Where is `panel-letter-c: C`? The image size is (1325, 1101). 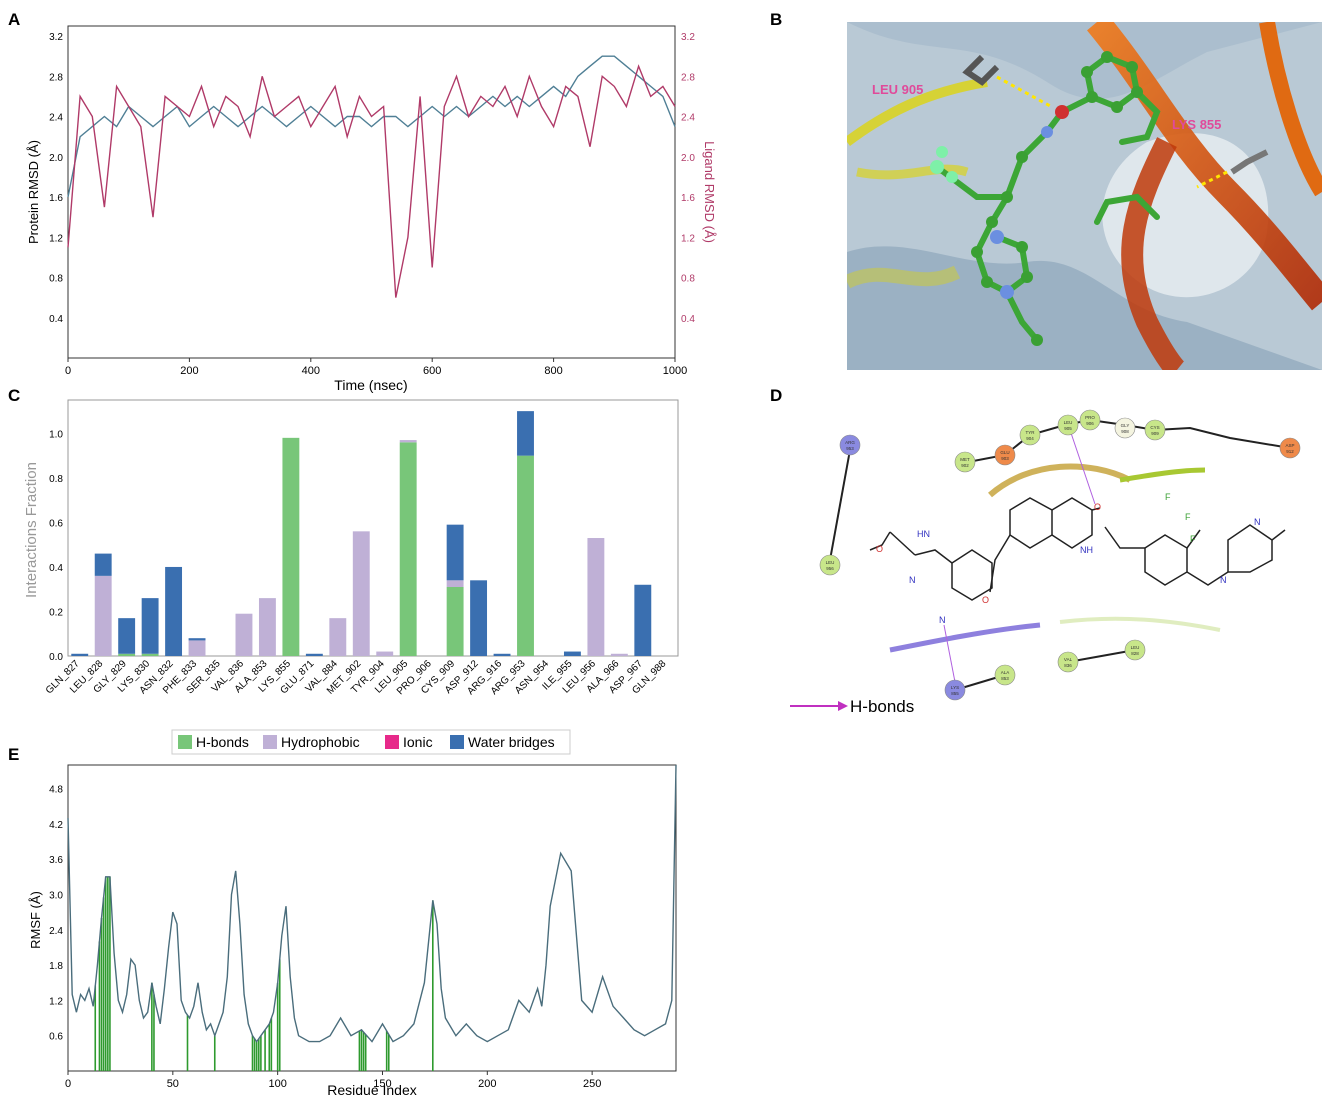
panel-letter-c: C is located at coordinates (14, 395).